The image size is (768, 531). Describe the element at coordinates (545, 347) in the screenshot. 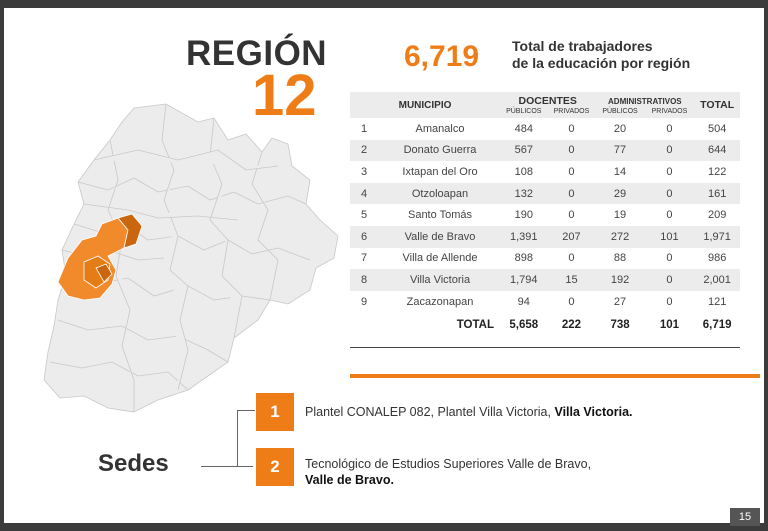

I see `table-bottom-rule` at that location.